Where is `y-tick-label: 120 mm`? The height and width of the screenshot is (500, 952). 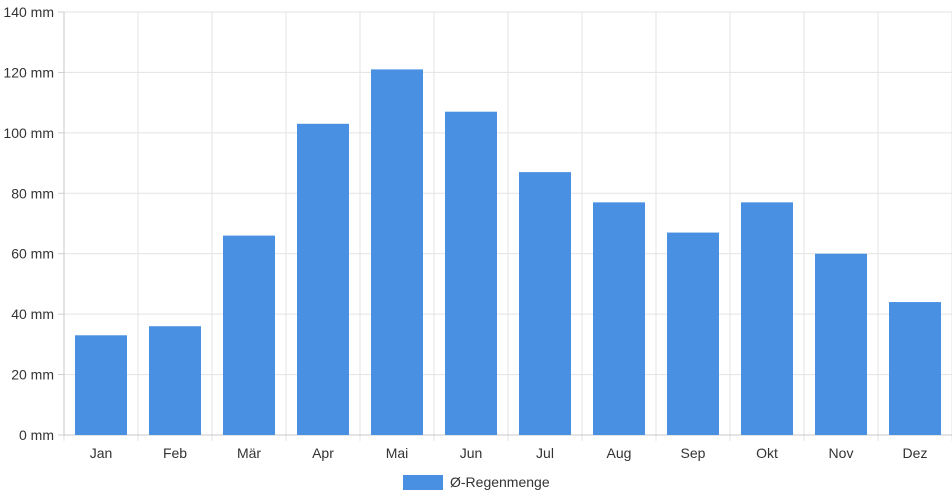 y-tick-label: 120 mm is located at coordinates (28, 72).